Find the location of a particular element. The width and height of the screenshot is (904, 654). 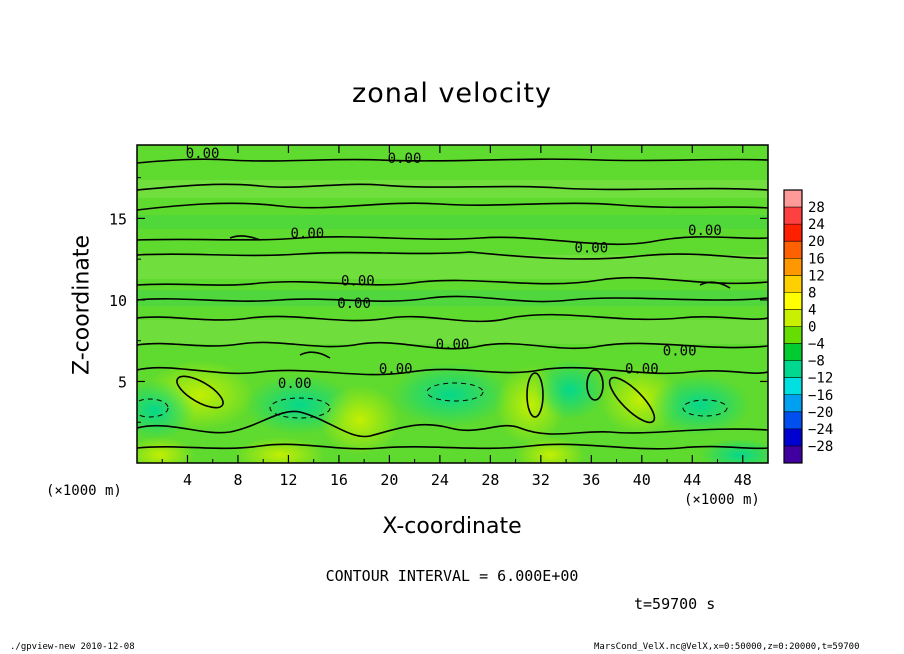

footer-left: ./gpview-new 2010-12-08 is located at coordinates (72, 647).